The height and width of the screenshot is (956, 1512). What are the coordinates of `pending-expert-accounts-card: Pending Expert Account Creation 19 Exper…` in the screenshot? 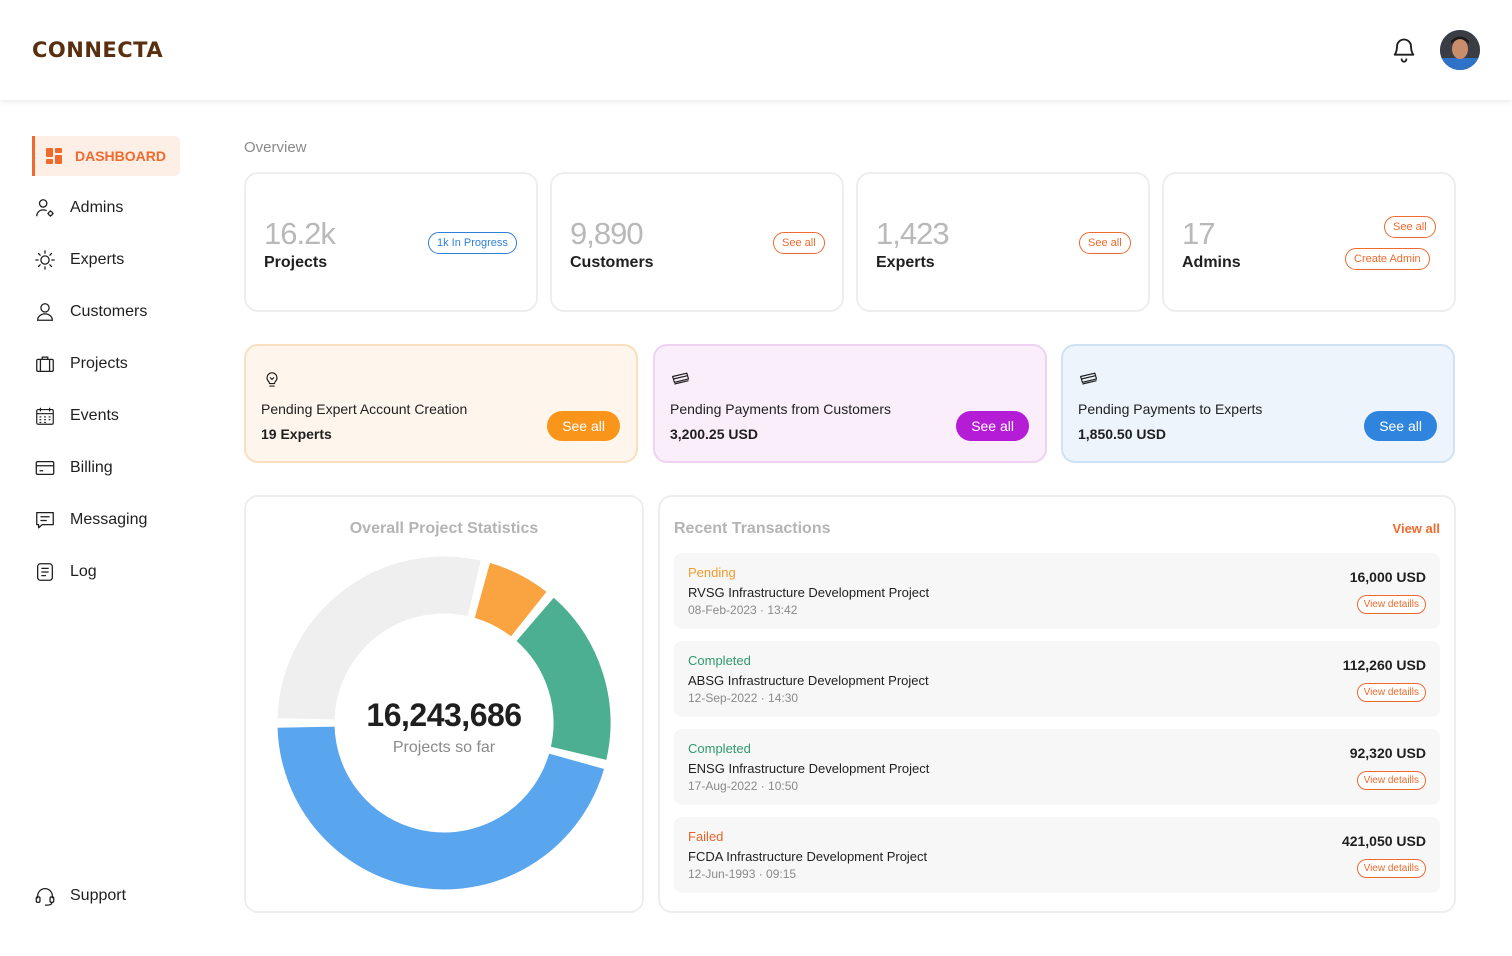 It's located at (441, 403).